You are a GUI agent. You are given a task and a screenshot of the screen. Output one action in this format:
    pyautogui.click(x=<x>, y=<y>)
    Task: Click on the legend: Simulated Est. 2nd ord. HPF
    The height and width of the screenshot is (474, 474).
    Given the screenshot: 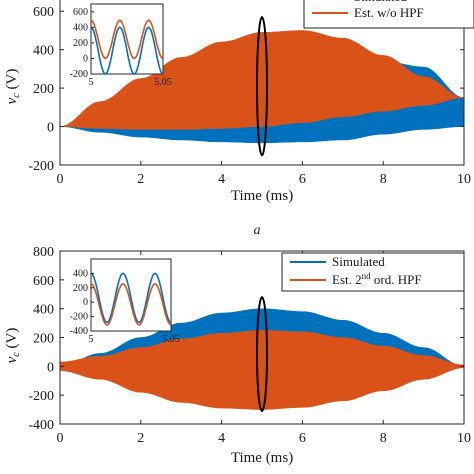 What is the action you would take?
    pyautogui.click(x=373, y=272)
    